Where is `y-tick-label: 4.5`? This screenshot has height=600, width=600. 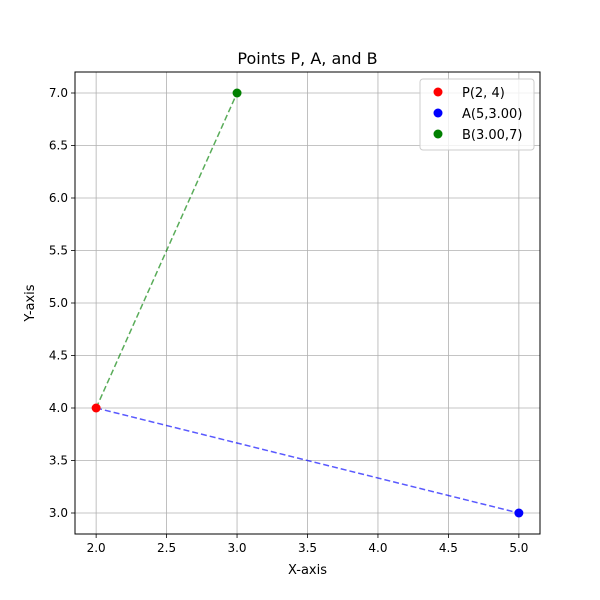 y-tick-label: 4.5 is located at coordinates (58, 356).